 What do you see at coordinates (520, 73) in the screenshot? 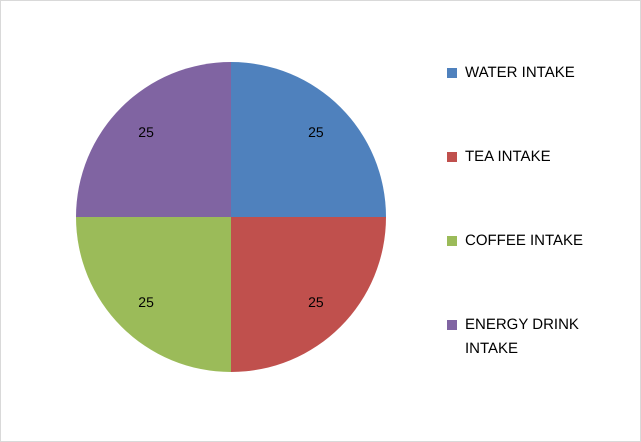
I see `legend-label: WATER INTAKE` at bounding box center [520, 73].